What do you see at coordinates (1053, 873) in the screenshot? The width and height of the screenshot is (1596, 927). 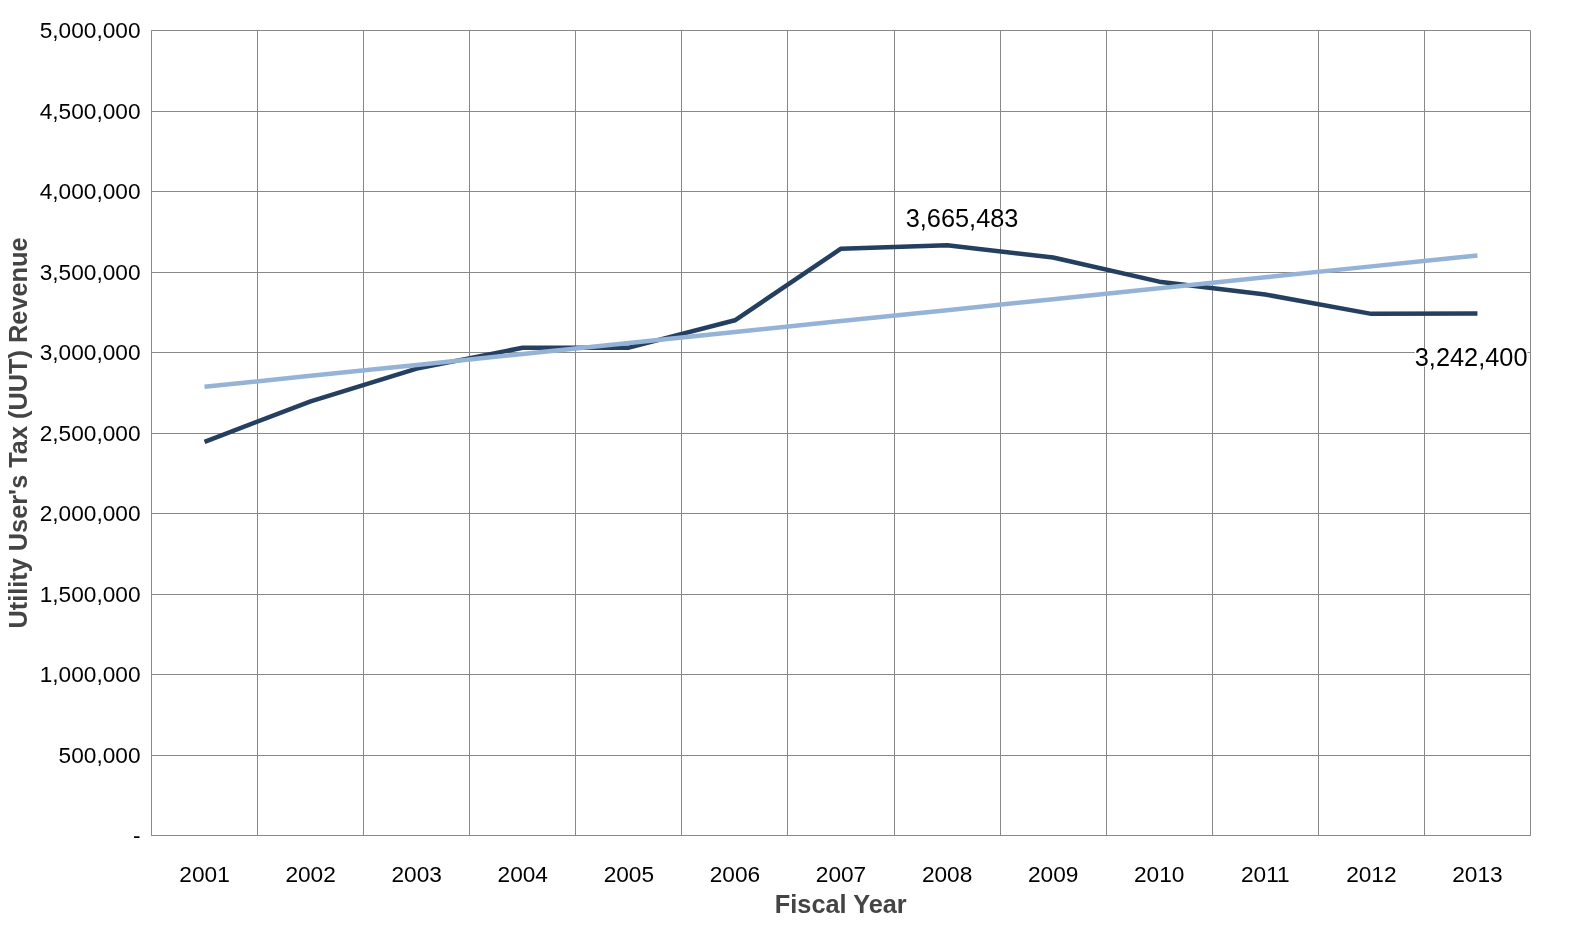 I see `x-tick-label: 2009` at bounding box center [1053, 873].